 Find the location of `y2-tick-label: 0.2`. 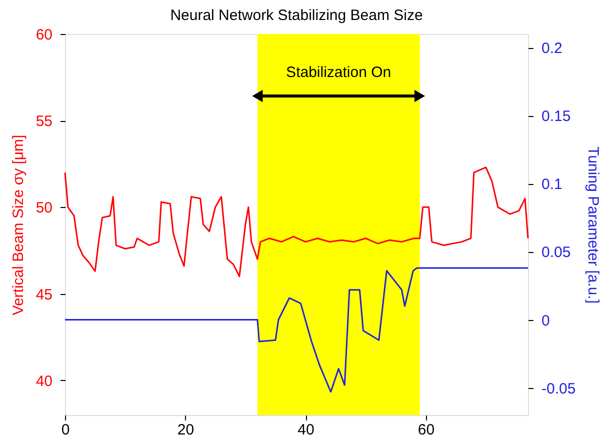

y2-tick-label: 0.2 is located at coordinates (552, 49).